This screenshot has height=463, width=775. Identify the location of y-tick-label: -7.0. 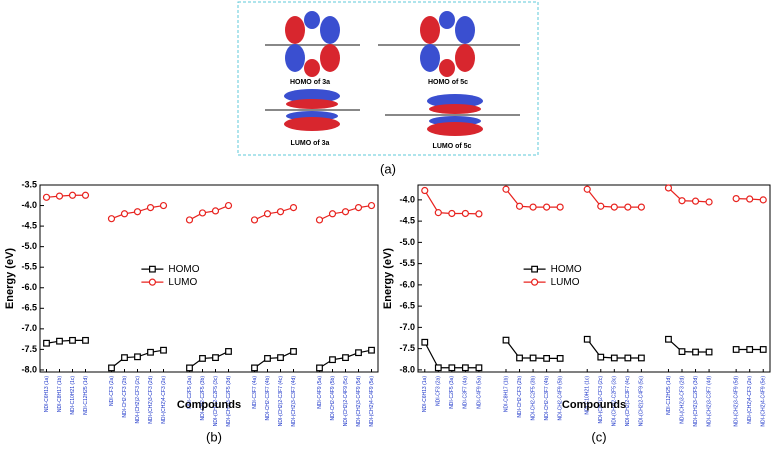
(407, 327).